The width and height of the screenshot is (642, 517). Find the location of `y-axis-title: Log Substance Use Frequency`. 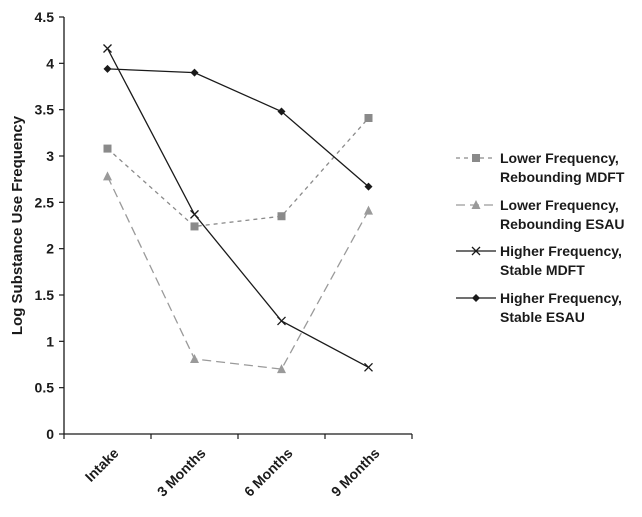

y-axis-title: Log Substance Use Frequency is located at coordinates (17, 225).